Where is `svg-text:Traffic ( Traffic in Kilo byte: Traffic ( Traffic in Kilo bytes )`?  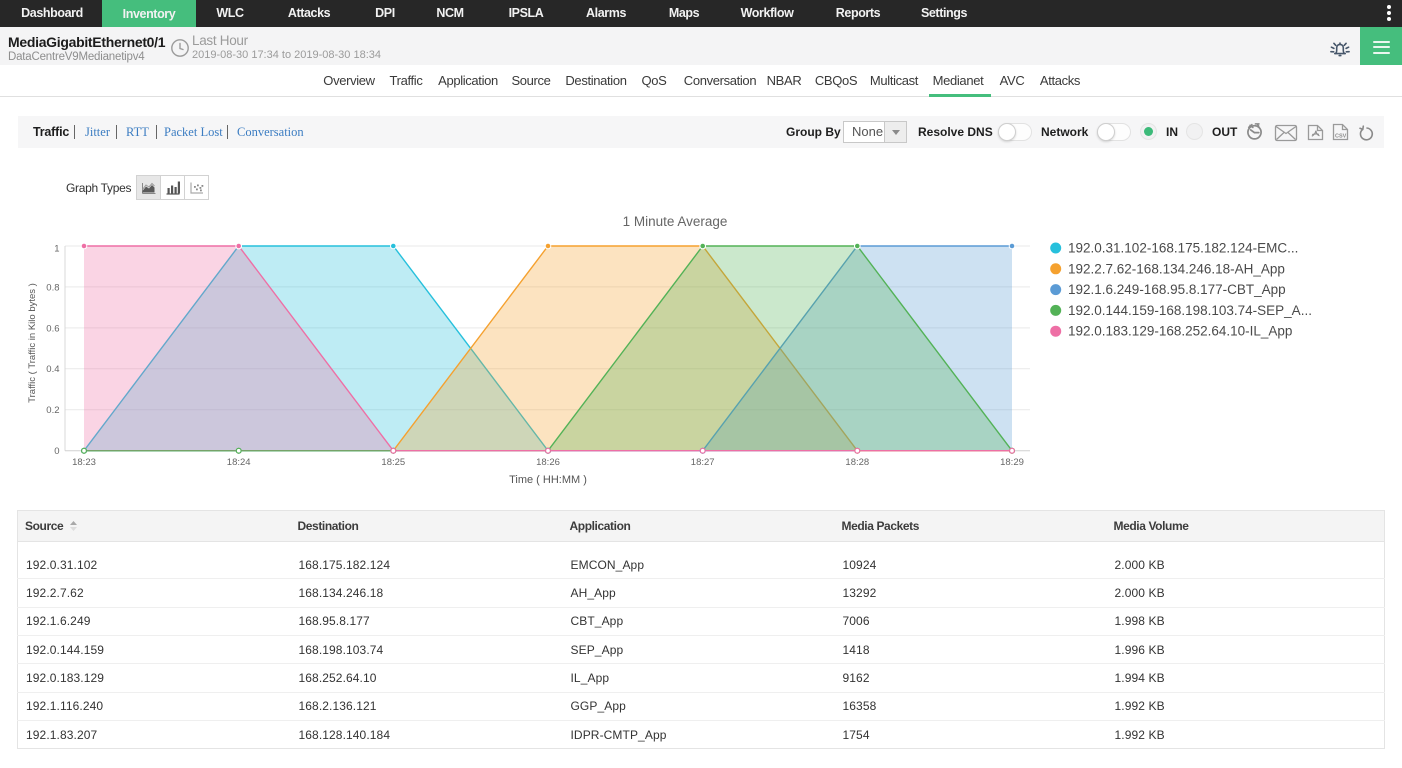 svg-text:Traffic ( Traffic in Kilo byte: Traffic ( Traffic in Kilo bytes ) is located at coordinates (32, 343).